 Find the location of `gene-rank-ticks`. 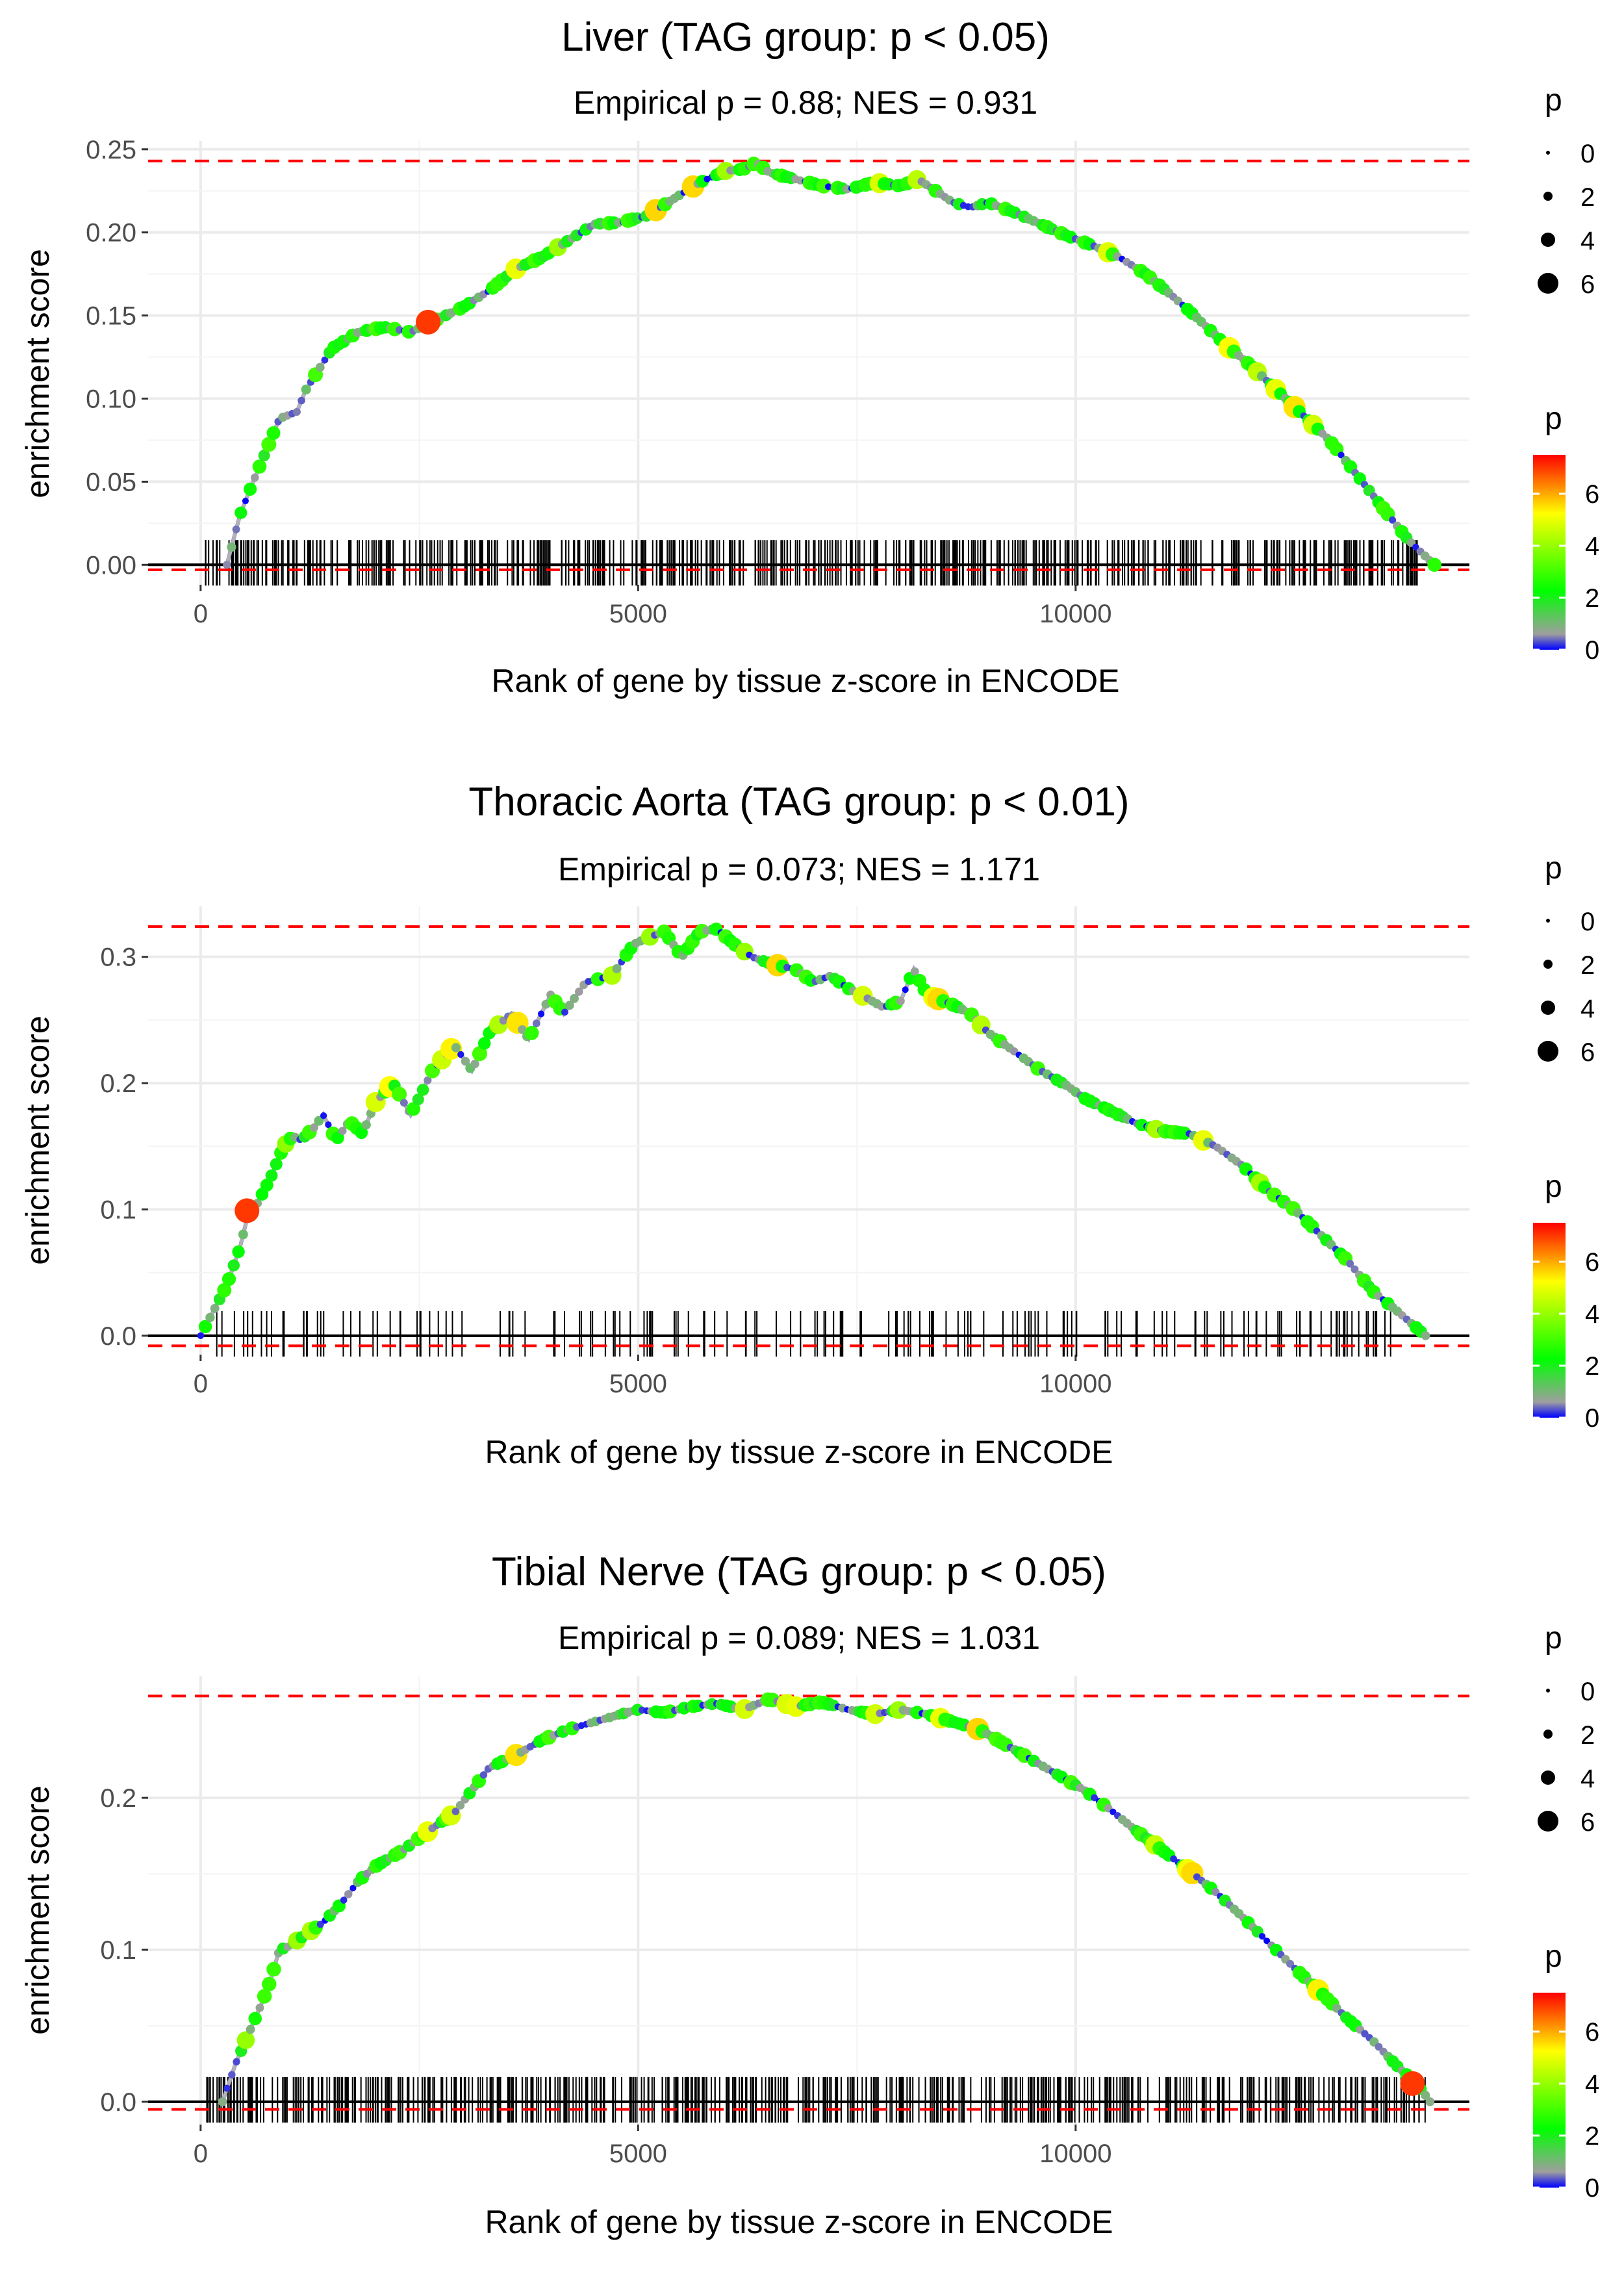

gene-rank-ticks is located at coordinates (816, 2099).